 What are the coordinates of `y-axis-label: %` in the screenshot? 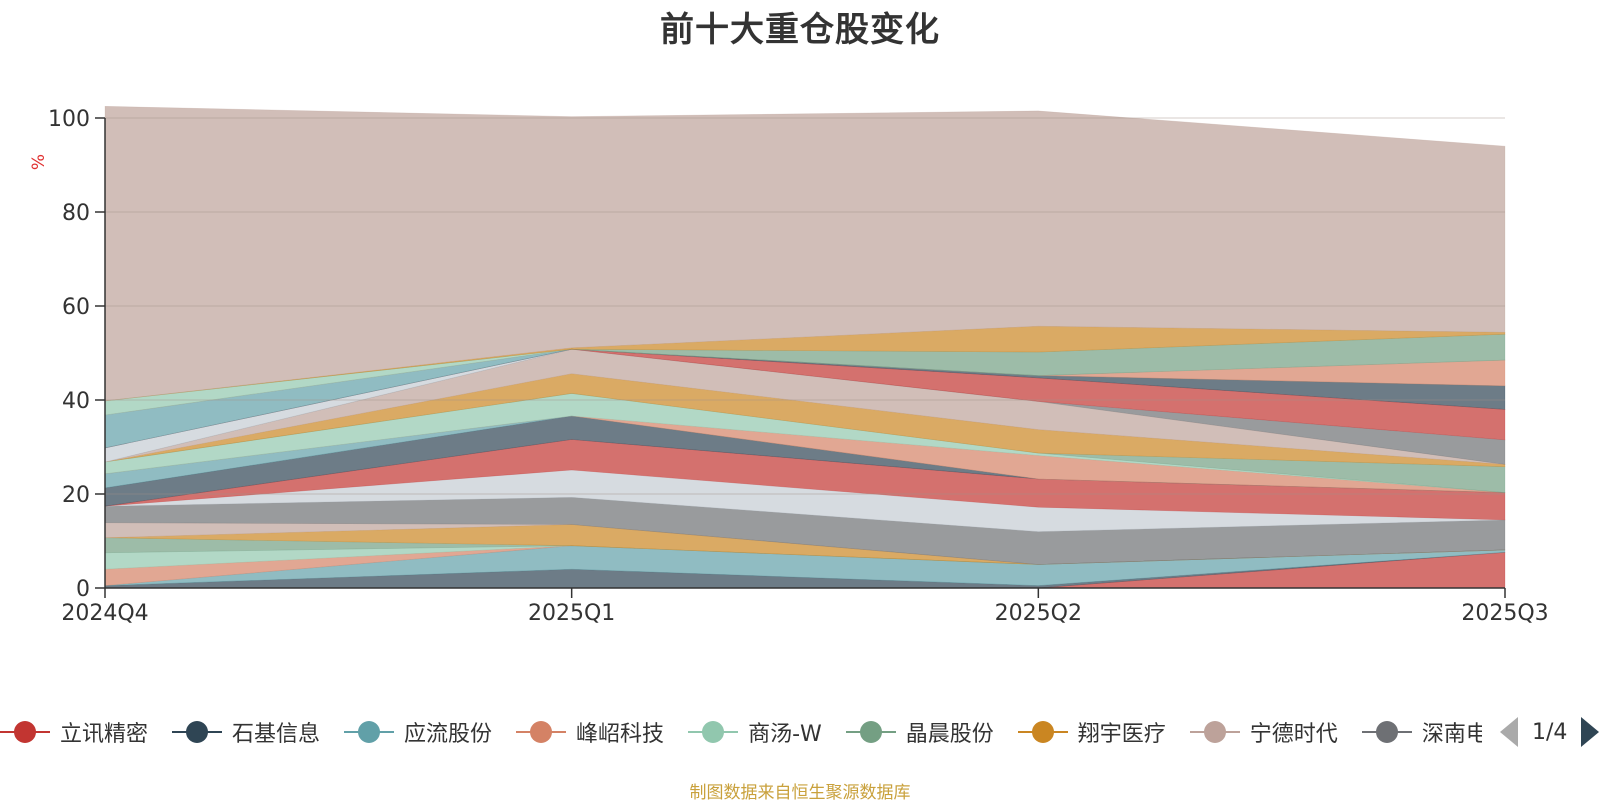 It's located at (39, 162).